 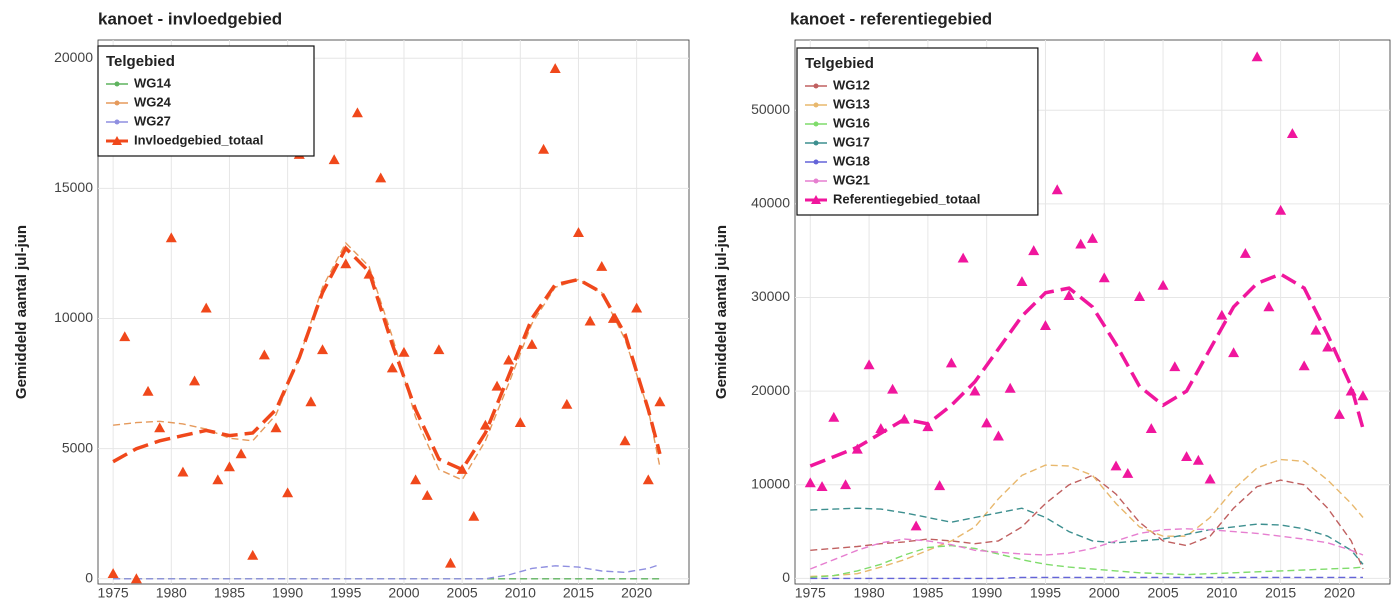 I want to click on x-tick-label: 2000, so click(x=1104, y=593).